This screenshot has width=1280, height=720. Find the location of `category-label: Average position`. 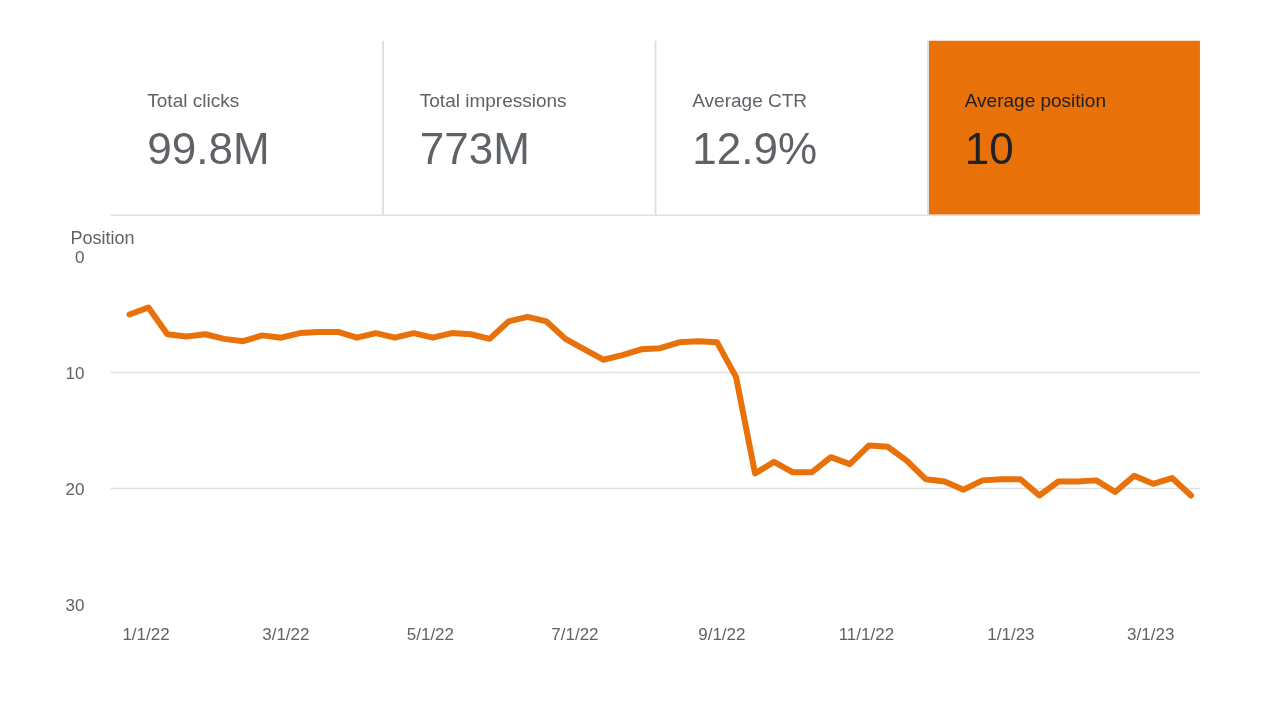

category-label: Average position is located at coordinates (1035, 100).